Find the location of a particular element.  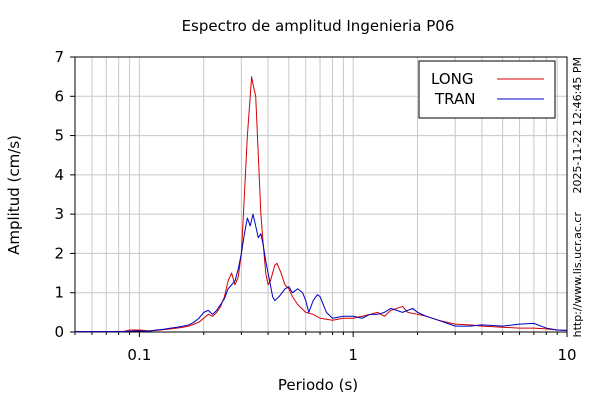

x-tick-label: 1 is located at coordinates (353, 355).